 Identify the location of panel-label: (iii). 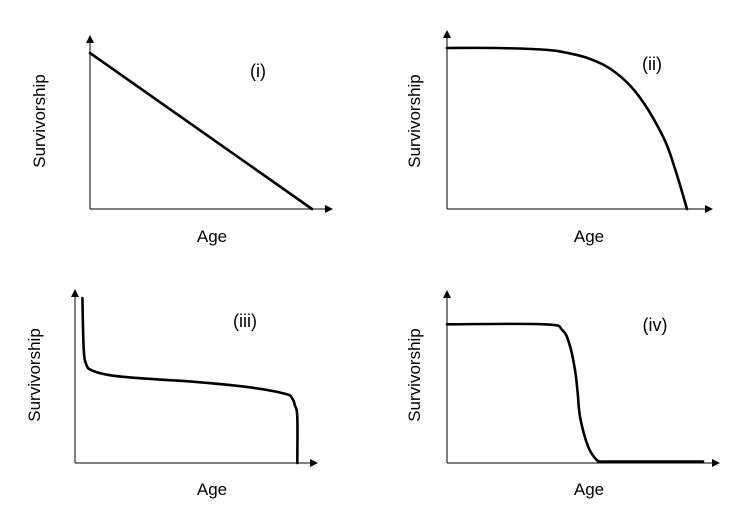
(245, 321).